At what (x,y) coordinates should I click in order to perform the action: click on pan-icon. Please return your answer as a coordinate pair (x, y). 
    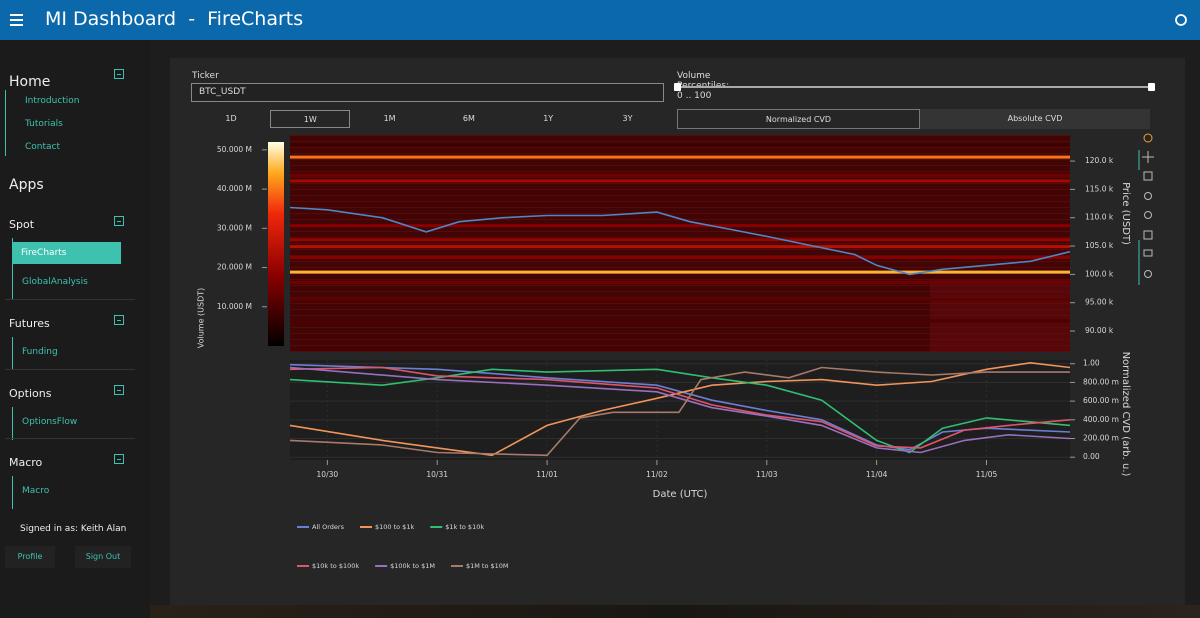
    Looking at the image, I should click on (1148, 157).